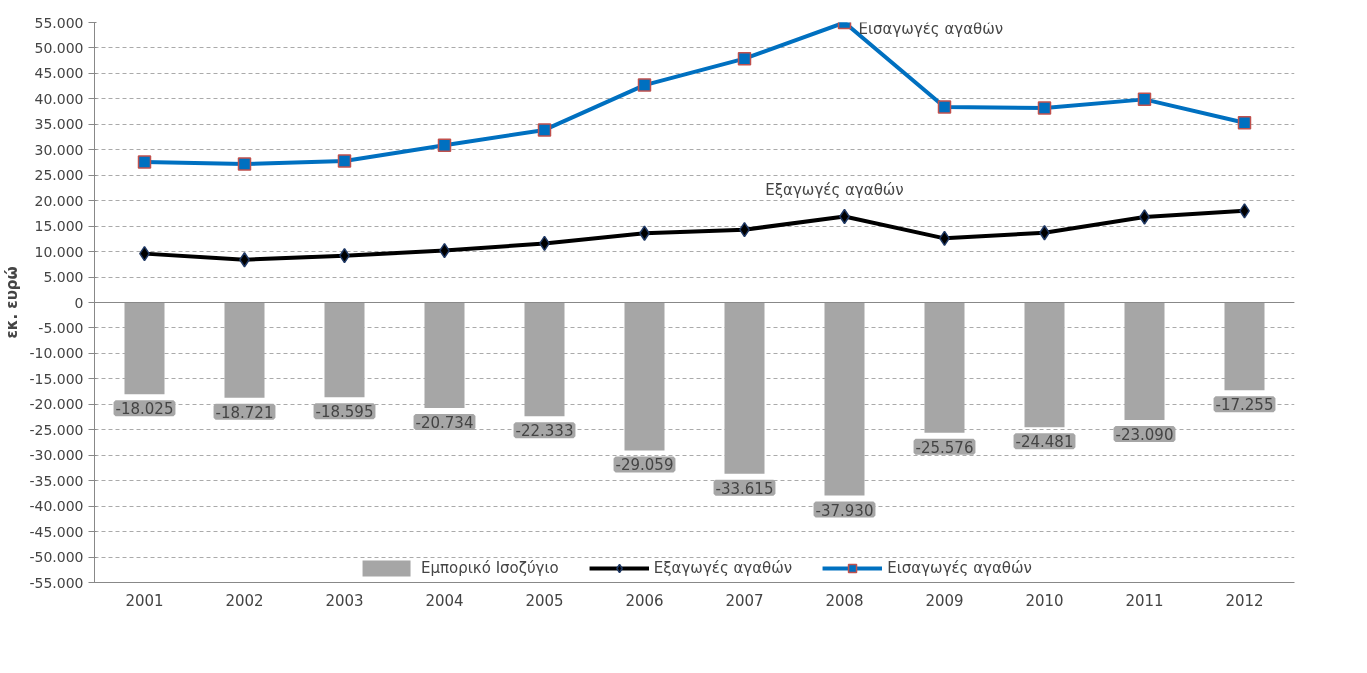 The image size is (1367, 673). Describe the element at coordinates (1044, 600) in the screenshot. I see `x-tick-label: 2010` at that location.